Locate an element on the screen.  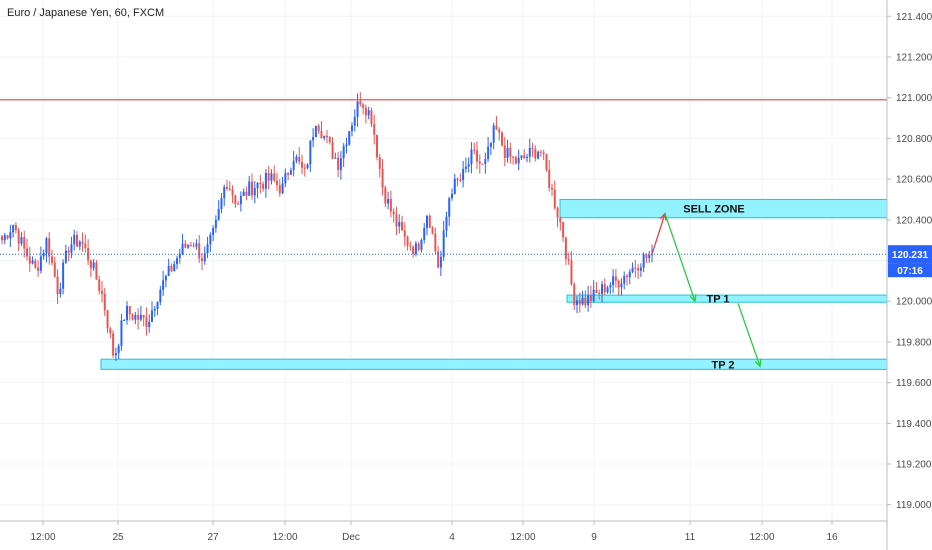
projection-arrow-segment is located at coordinates (680, 257).